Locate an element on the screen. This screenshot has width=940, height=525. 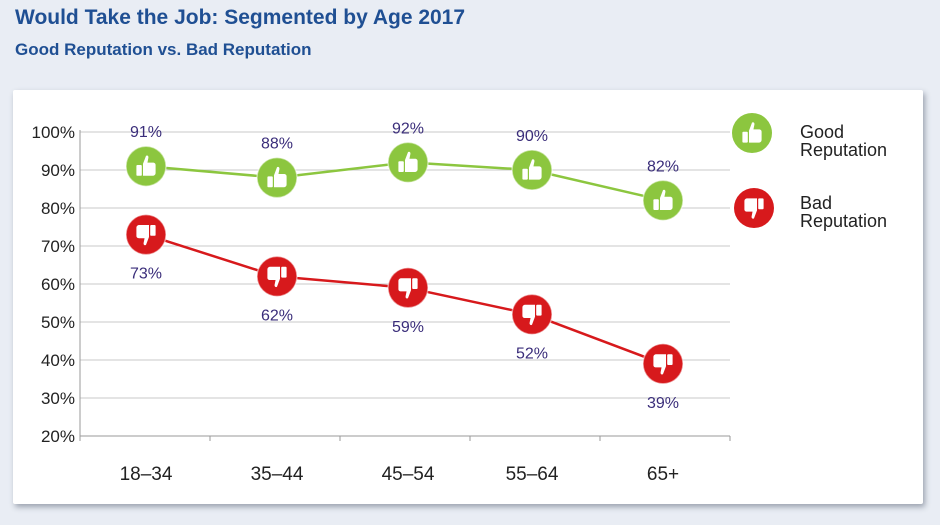
data-label: 59% is located at coordinates (408, 327).